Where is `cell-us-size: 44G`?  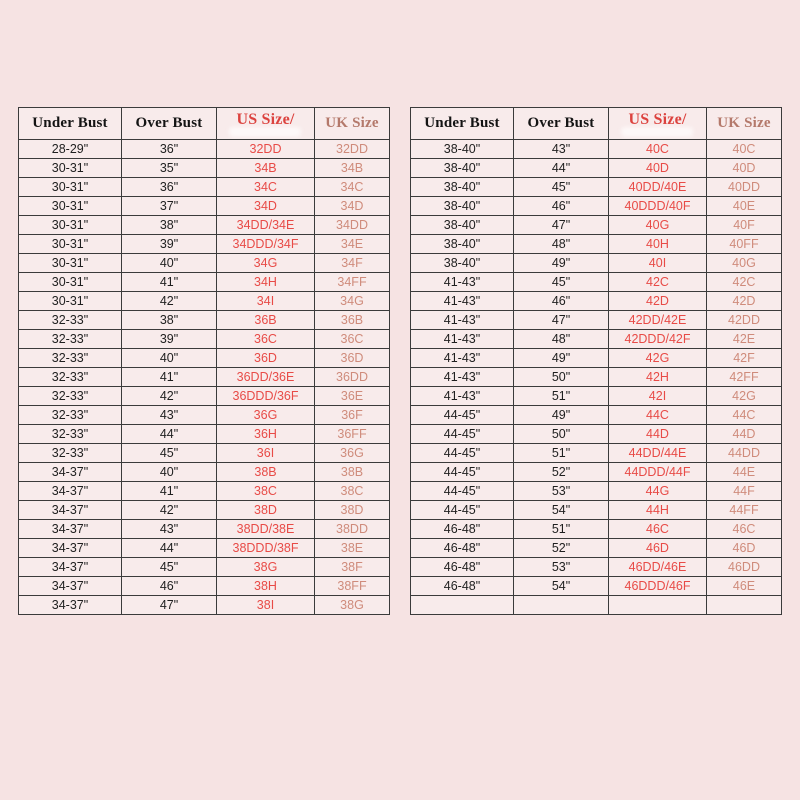 cell-us-size: 44G is located at coordinates (657, 491).